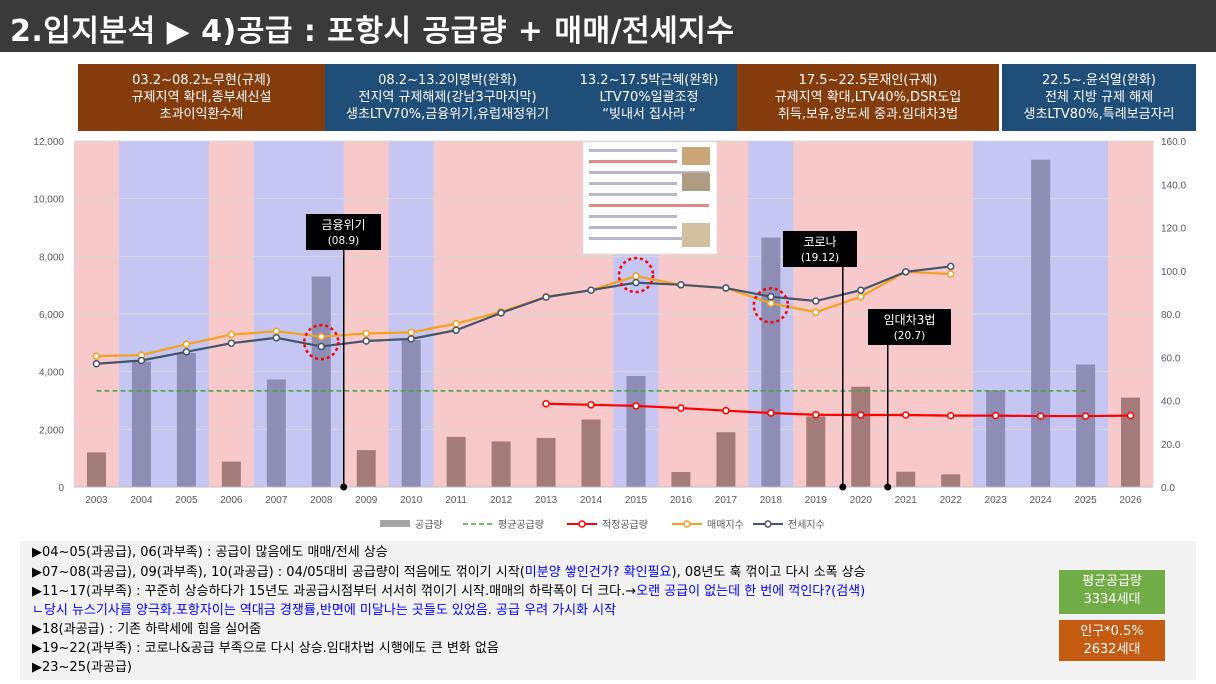 Image resolution: width=1216 pixels, height=684 pixels. Describe the element at coordinates (1112, 631) in the screenshot. I see `required-supply-label: 인구*0.5%` at that location.